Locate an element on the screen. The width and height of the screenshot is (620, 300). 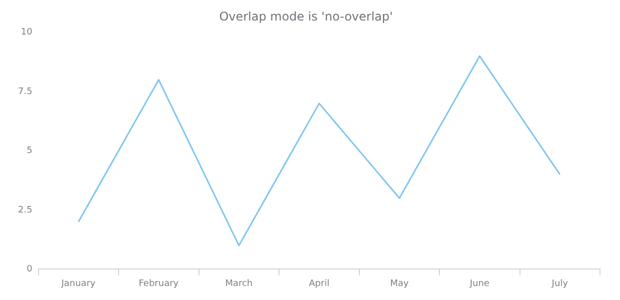
x-tick-label: January is located at coordinates (78, 283).